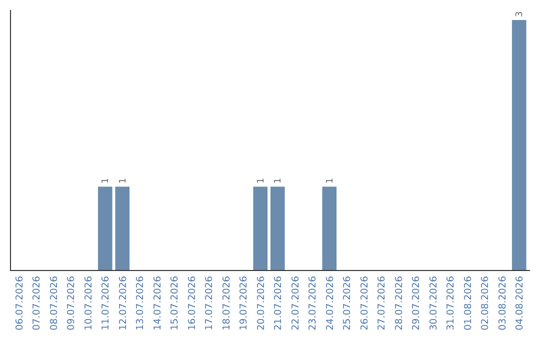  What do you see at coordinates (88, 303) in the screenshot?
I see `x-tick-label: 10.07.2026` at bounding box center [88, 303].